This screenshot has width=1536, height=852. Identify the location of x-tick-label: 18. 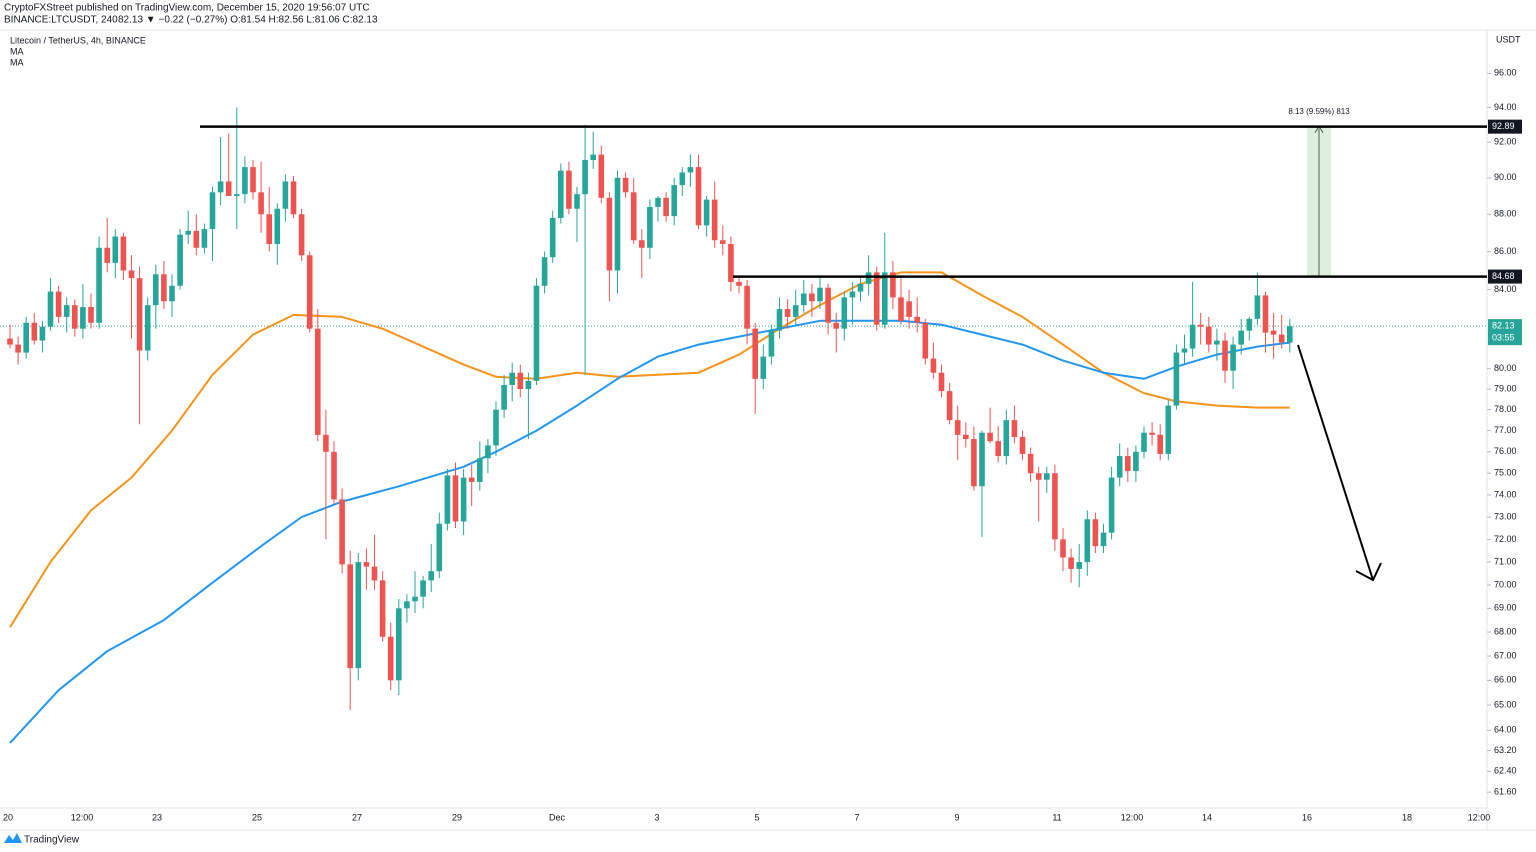
(1407, 817).